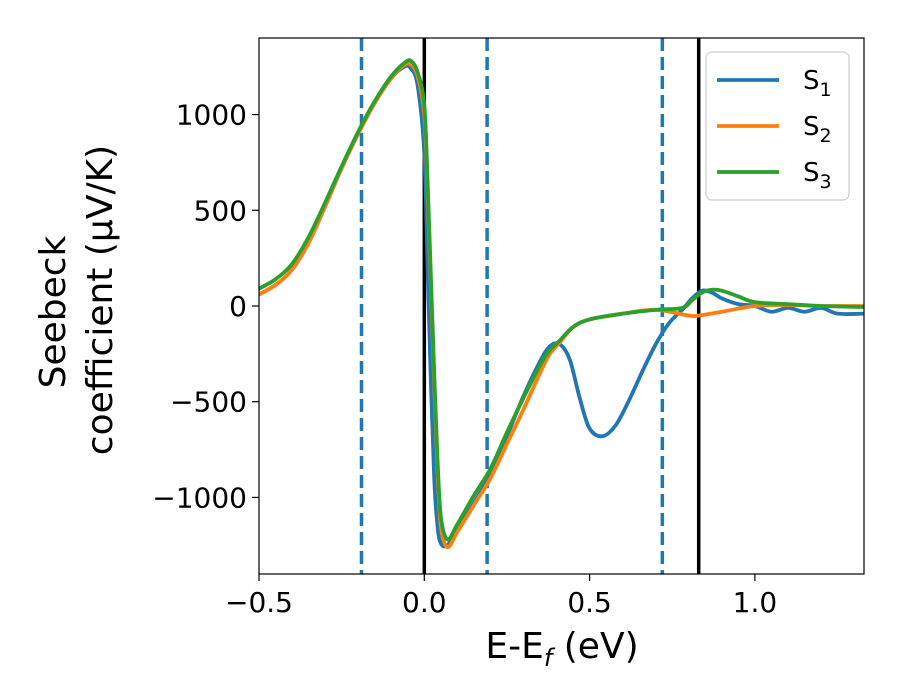 The height and width of the screenshot is (700, 900). I want to click on x-tick-label: −0.5, so click(259, 602).